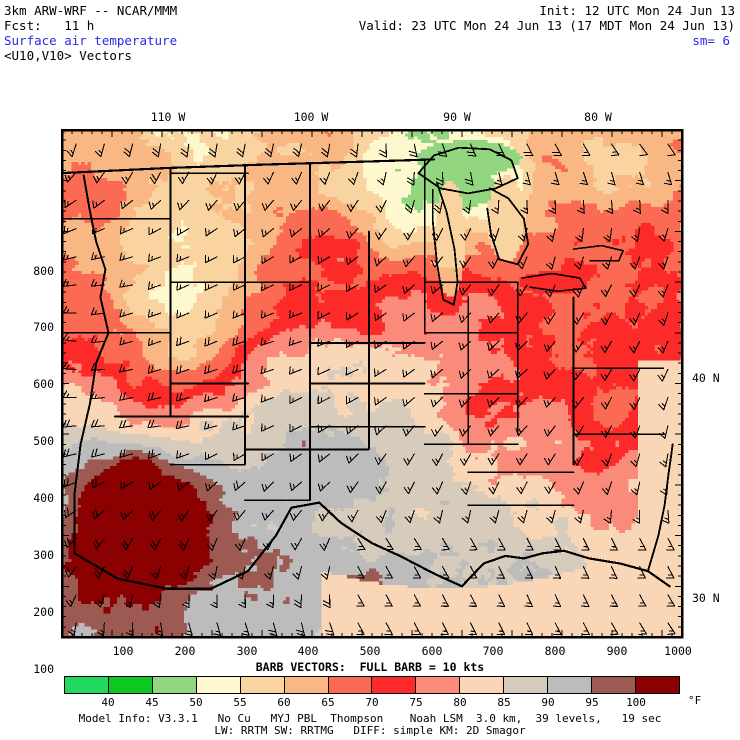 The height and width of the screenshot is (740, 740). What do you see at coordinates (460, 702) in the screenshot?
I see `colorbar-tick-80: 80` at bounding box center [460, 702].